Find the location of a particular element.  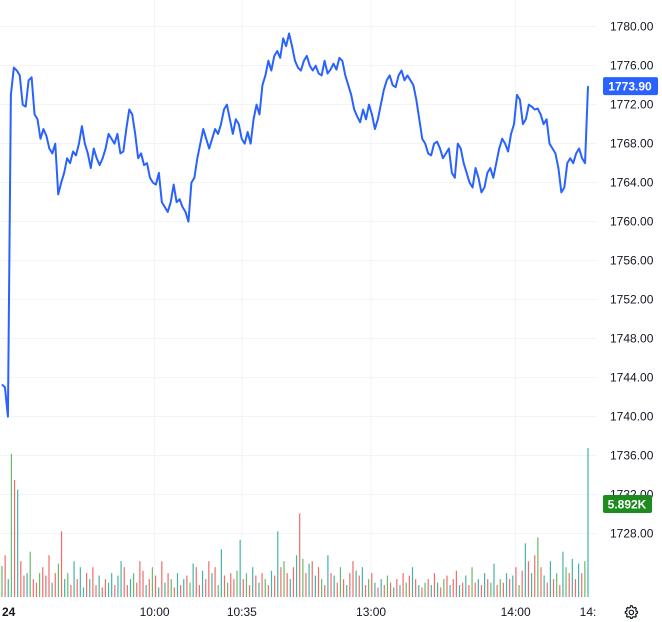

y-tick-label: 1780.00 is located at coordinates (632, 27).